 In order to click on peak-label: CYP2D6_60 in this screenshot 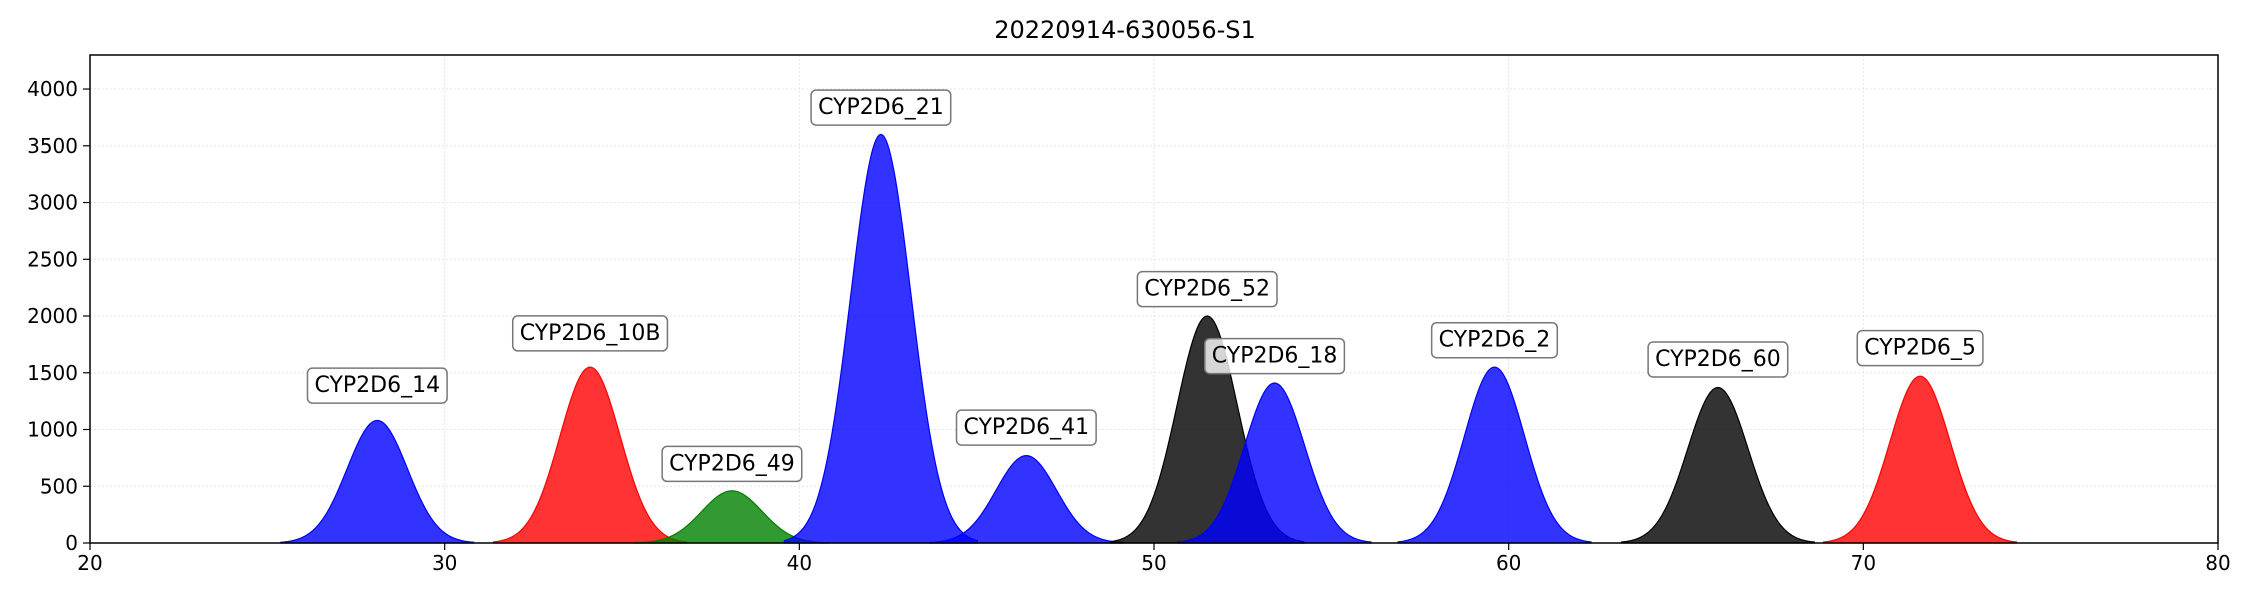, I will do `click(1718, 359)`.